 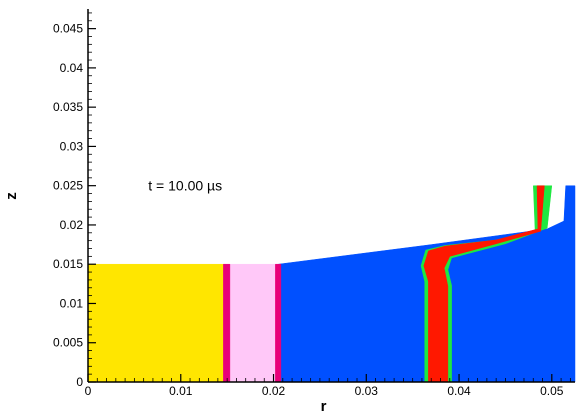 What do you see at coordinates (181, 391) in the screenshot?
I see `x-tick-label: 0.01` at bounding box center [181, 391].